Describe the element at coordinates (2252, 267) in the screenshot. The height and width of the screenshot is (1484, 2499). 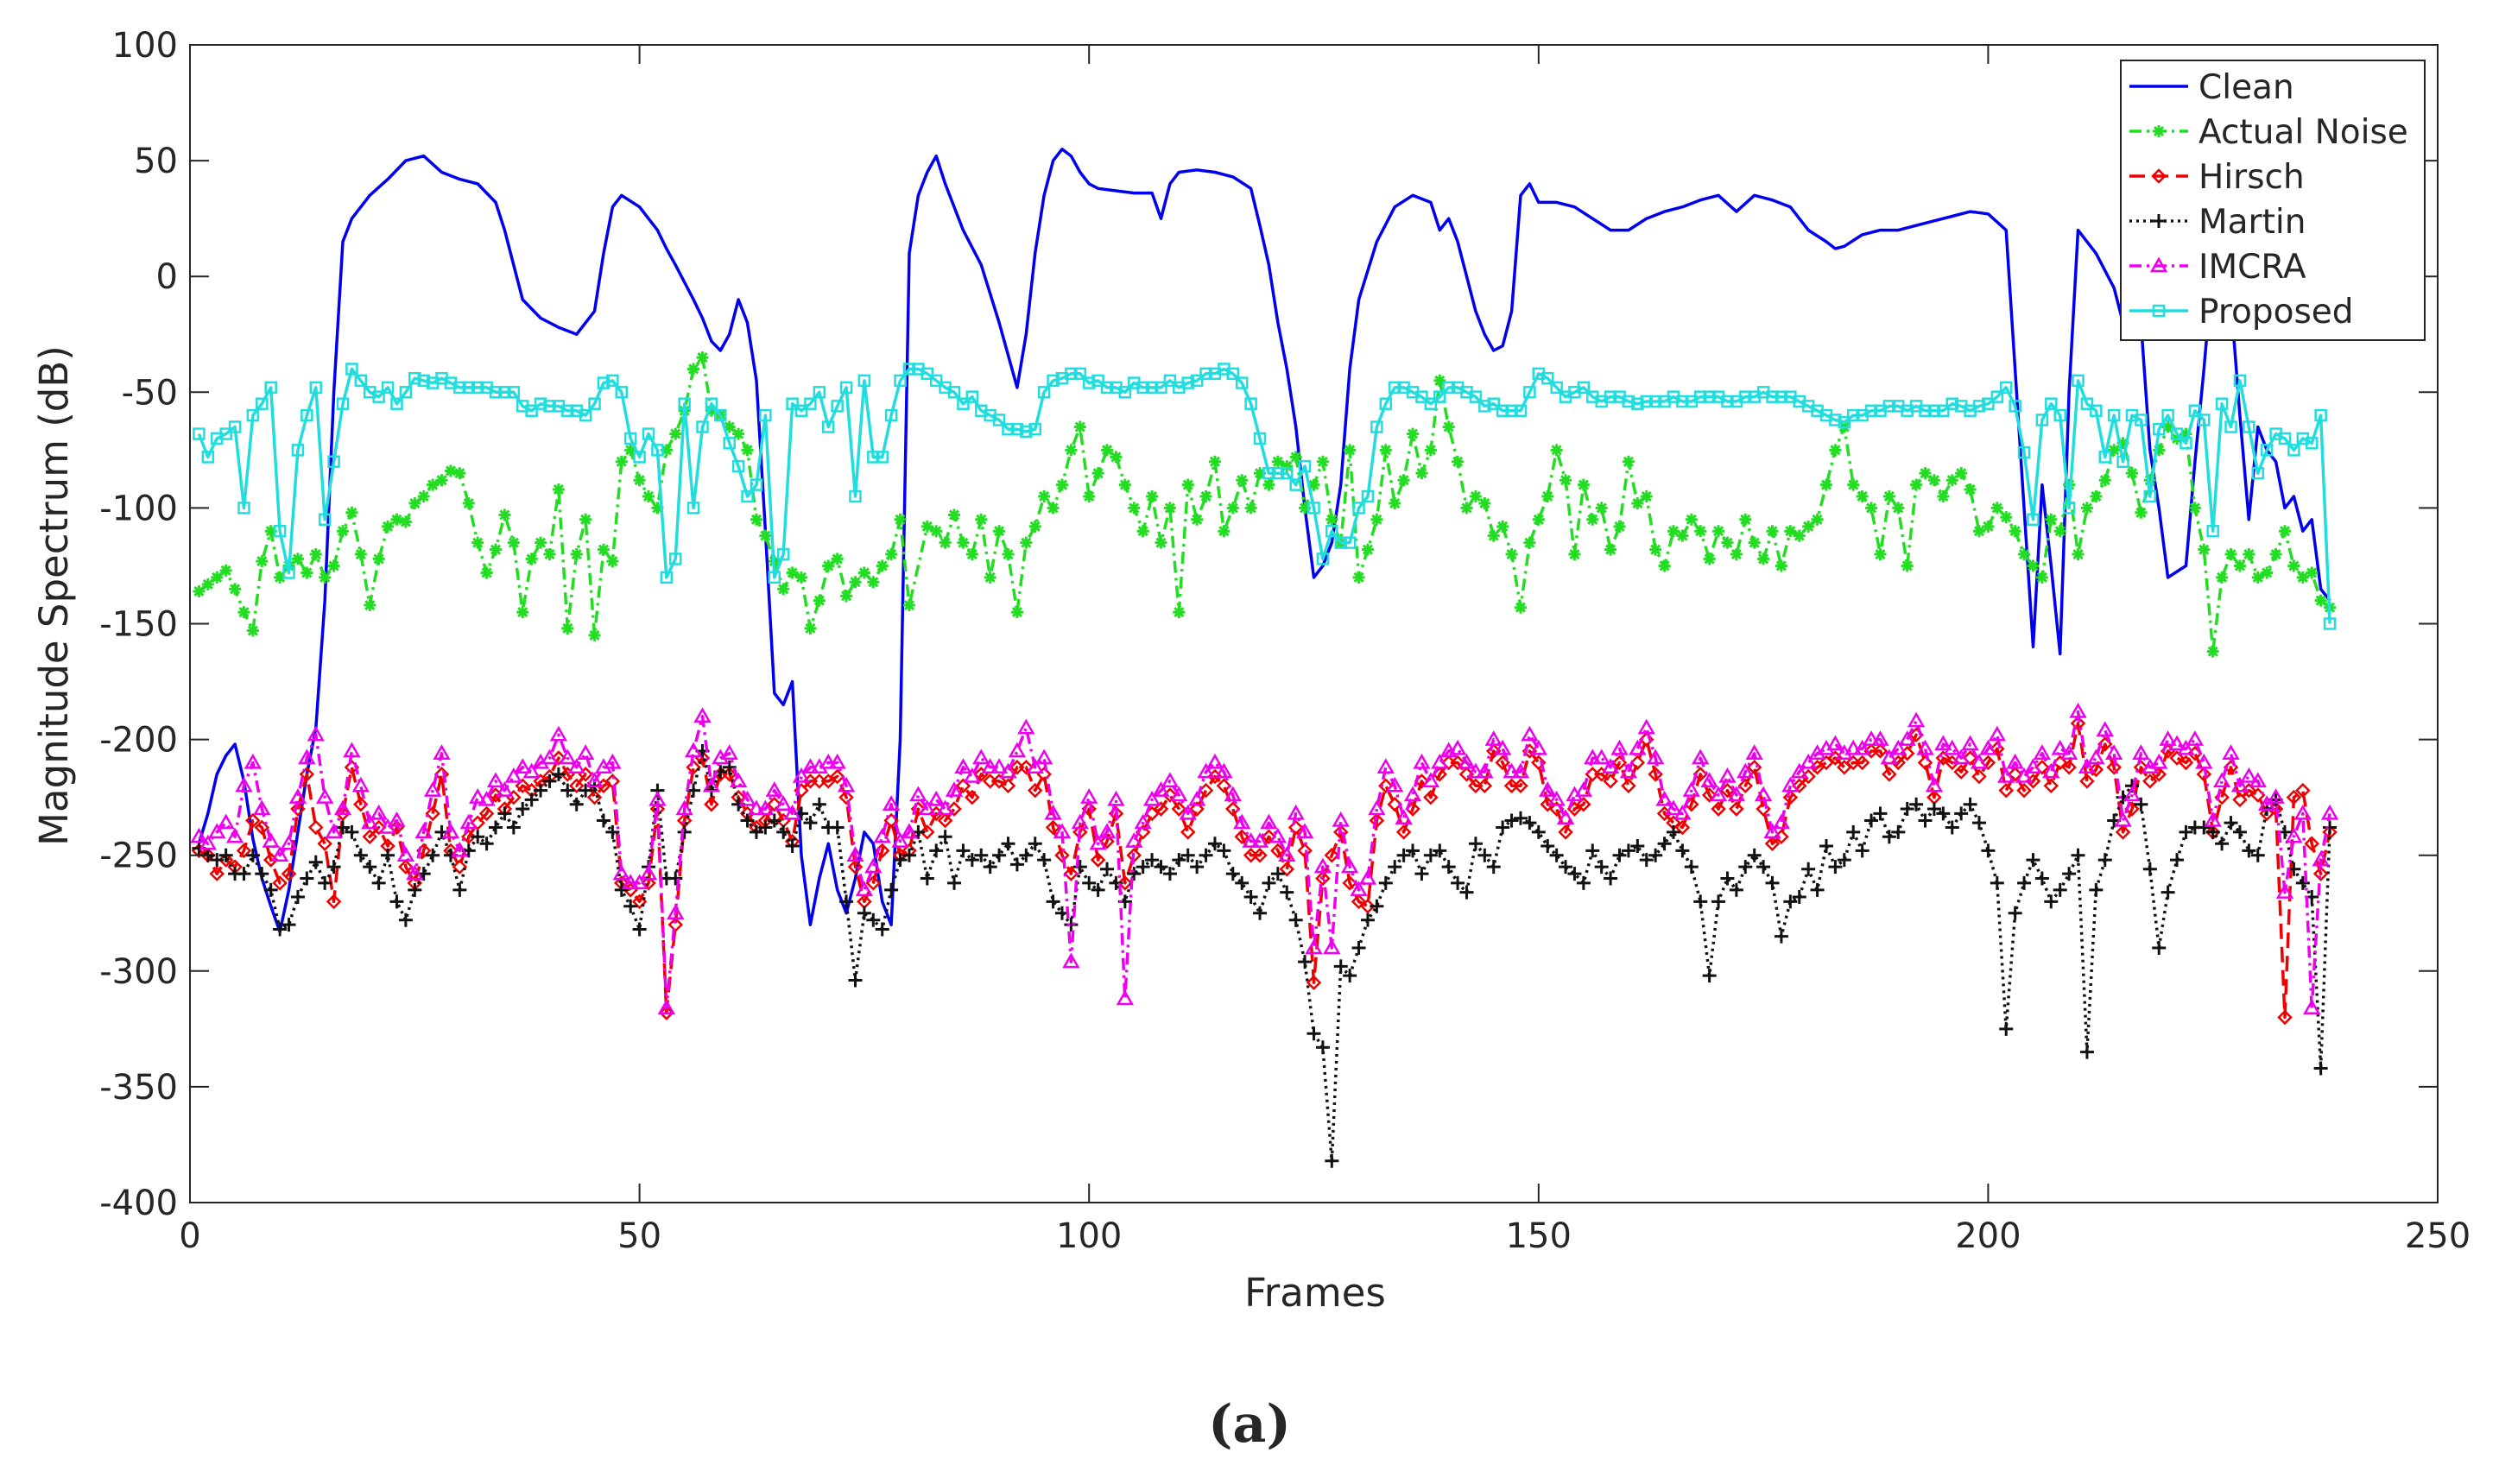
I see `legend-label: IMCRA` at that location.